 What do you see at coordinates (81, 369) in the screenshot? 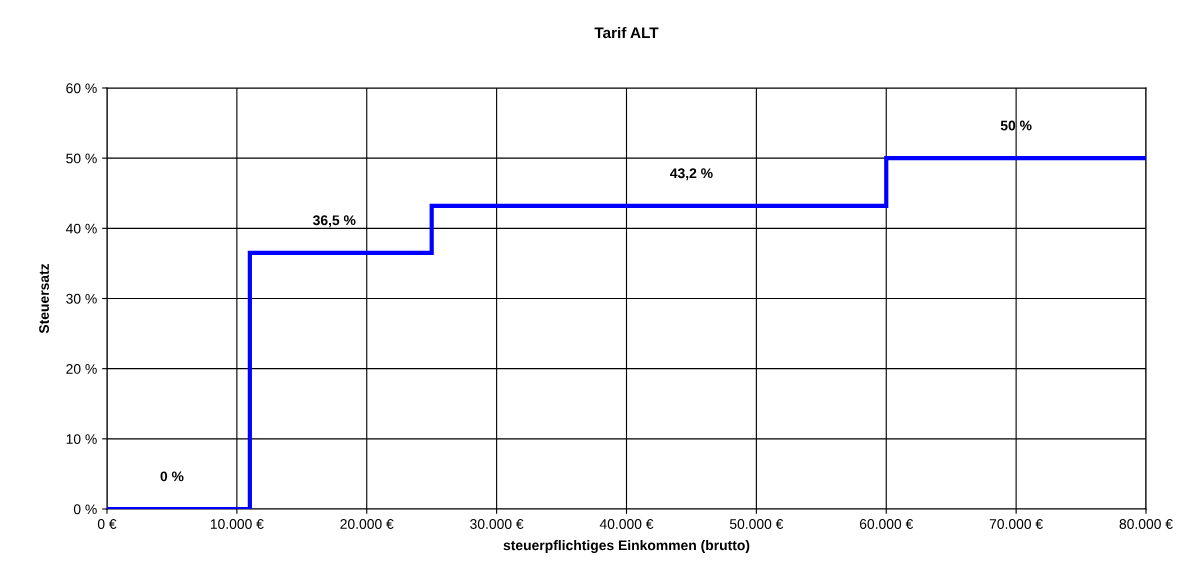
I see `y-tick-label: 20 %` at bounding box center [81, 369].